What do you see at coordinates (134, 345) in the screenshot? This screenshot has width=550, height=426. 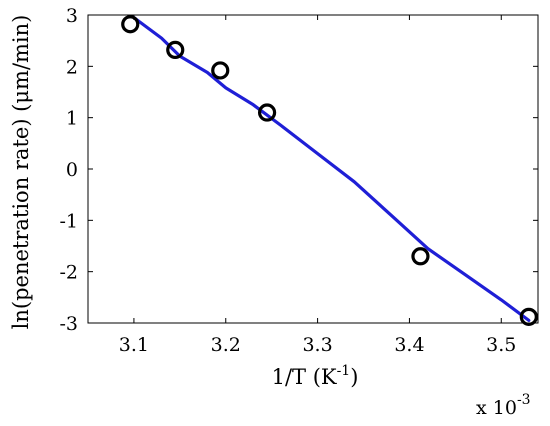 I see `x-tick-label: 3.1` at bounding box center [134, 345].